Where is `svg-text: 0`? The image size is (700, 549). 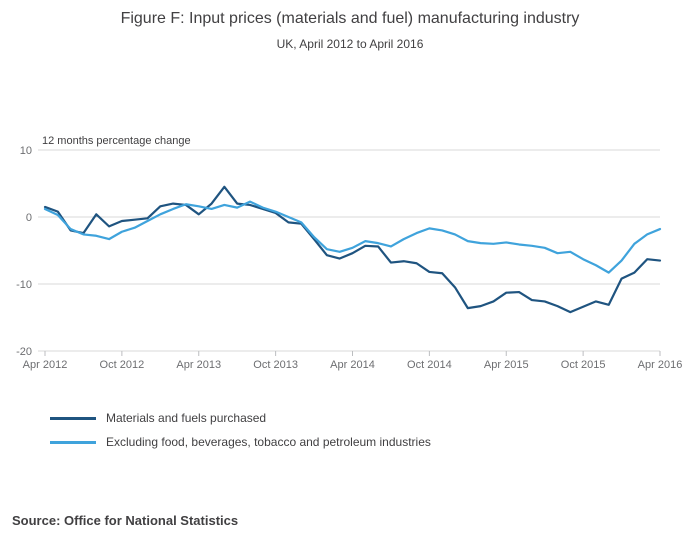
svg-text: 0 is located at coordinates (29, 218).